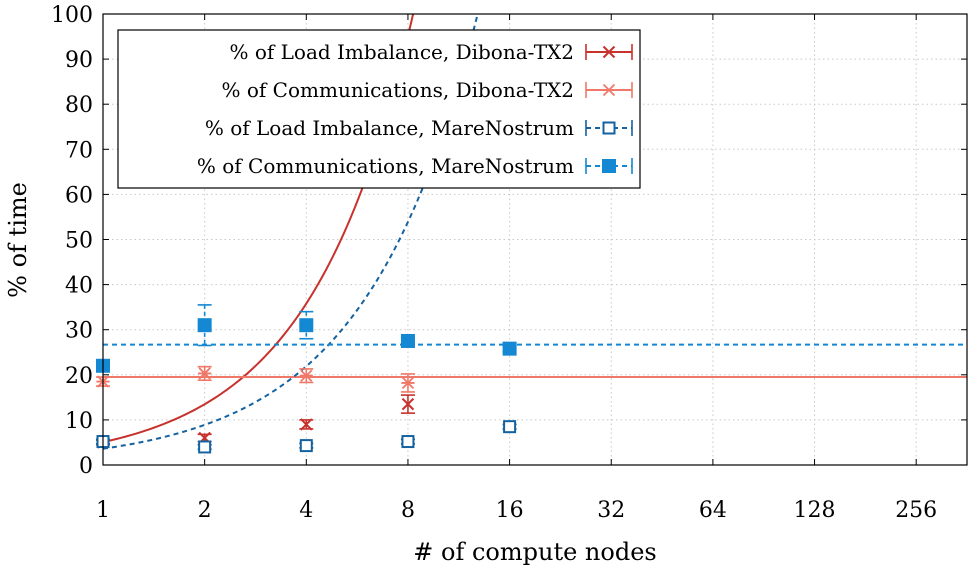  I want to click on x-axis-title: # of compute nodes, so click(534, 552).